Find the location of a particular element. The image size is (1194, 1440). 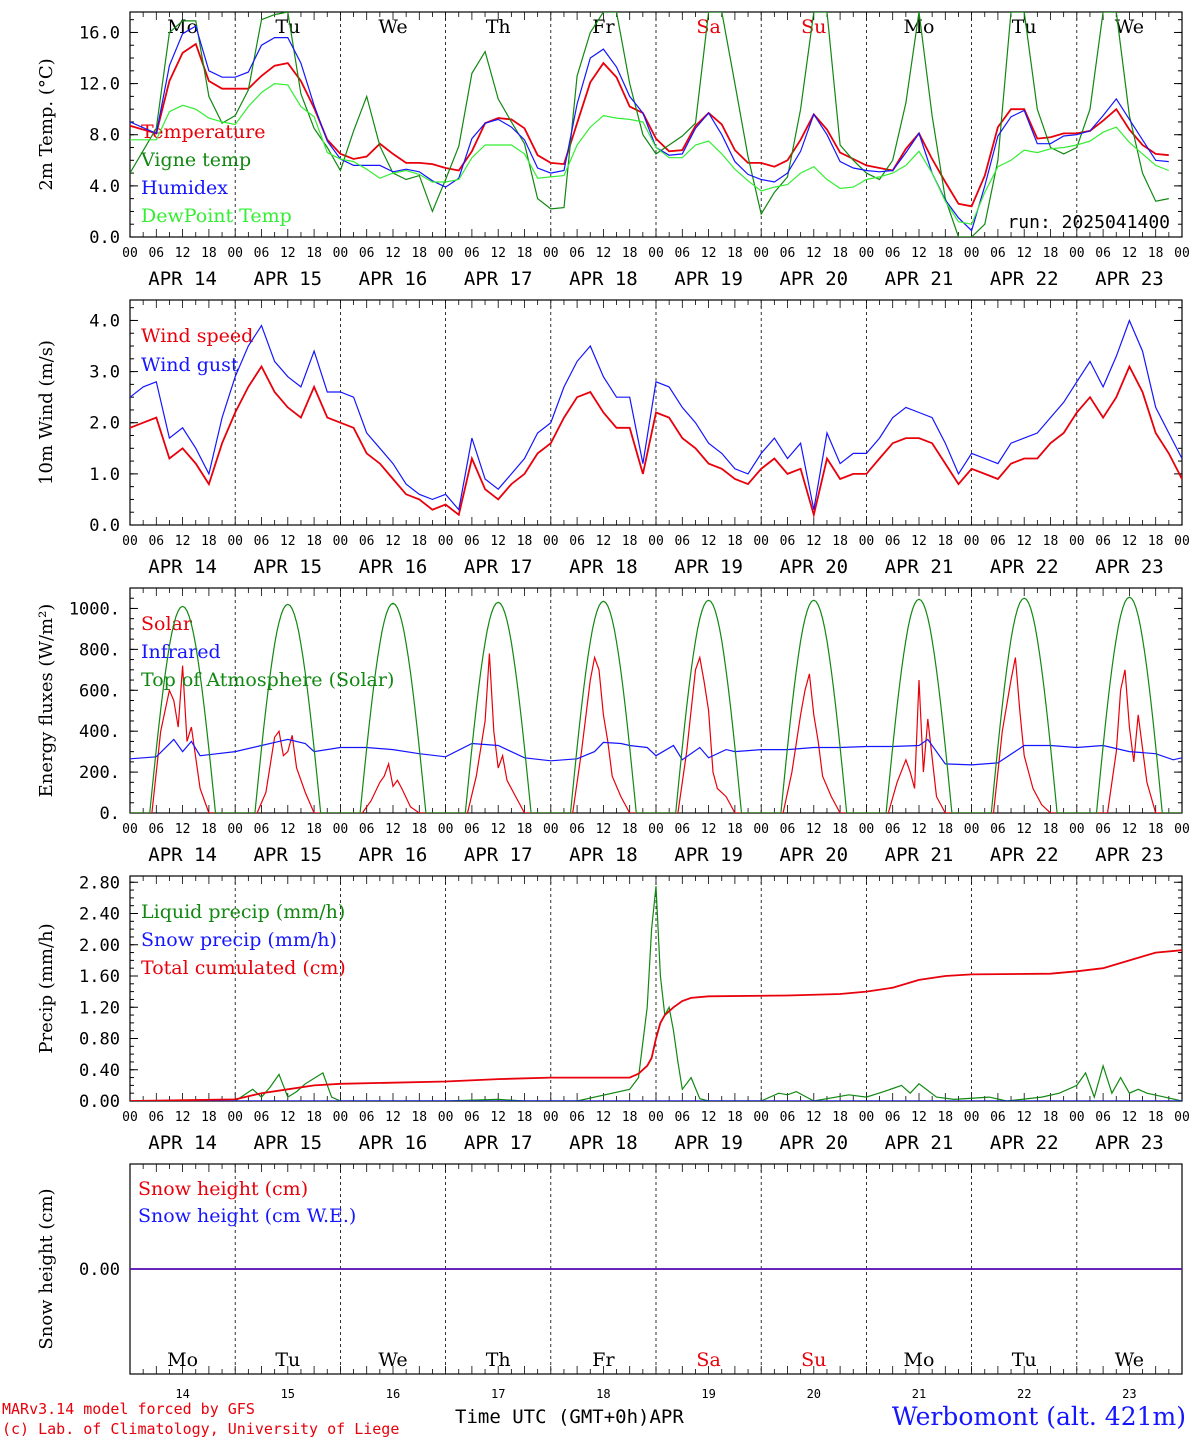

day-label: APR 15 is located at coordinates (287, 855).